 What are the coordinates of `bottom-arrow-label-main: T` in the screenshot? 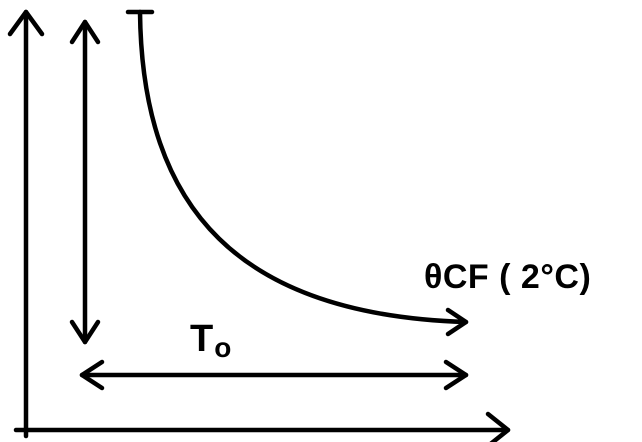 It's located at (202, 339).